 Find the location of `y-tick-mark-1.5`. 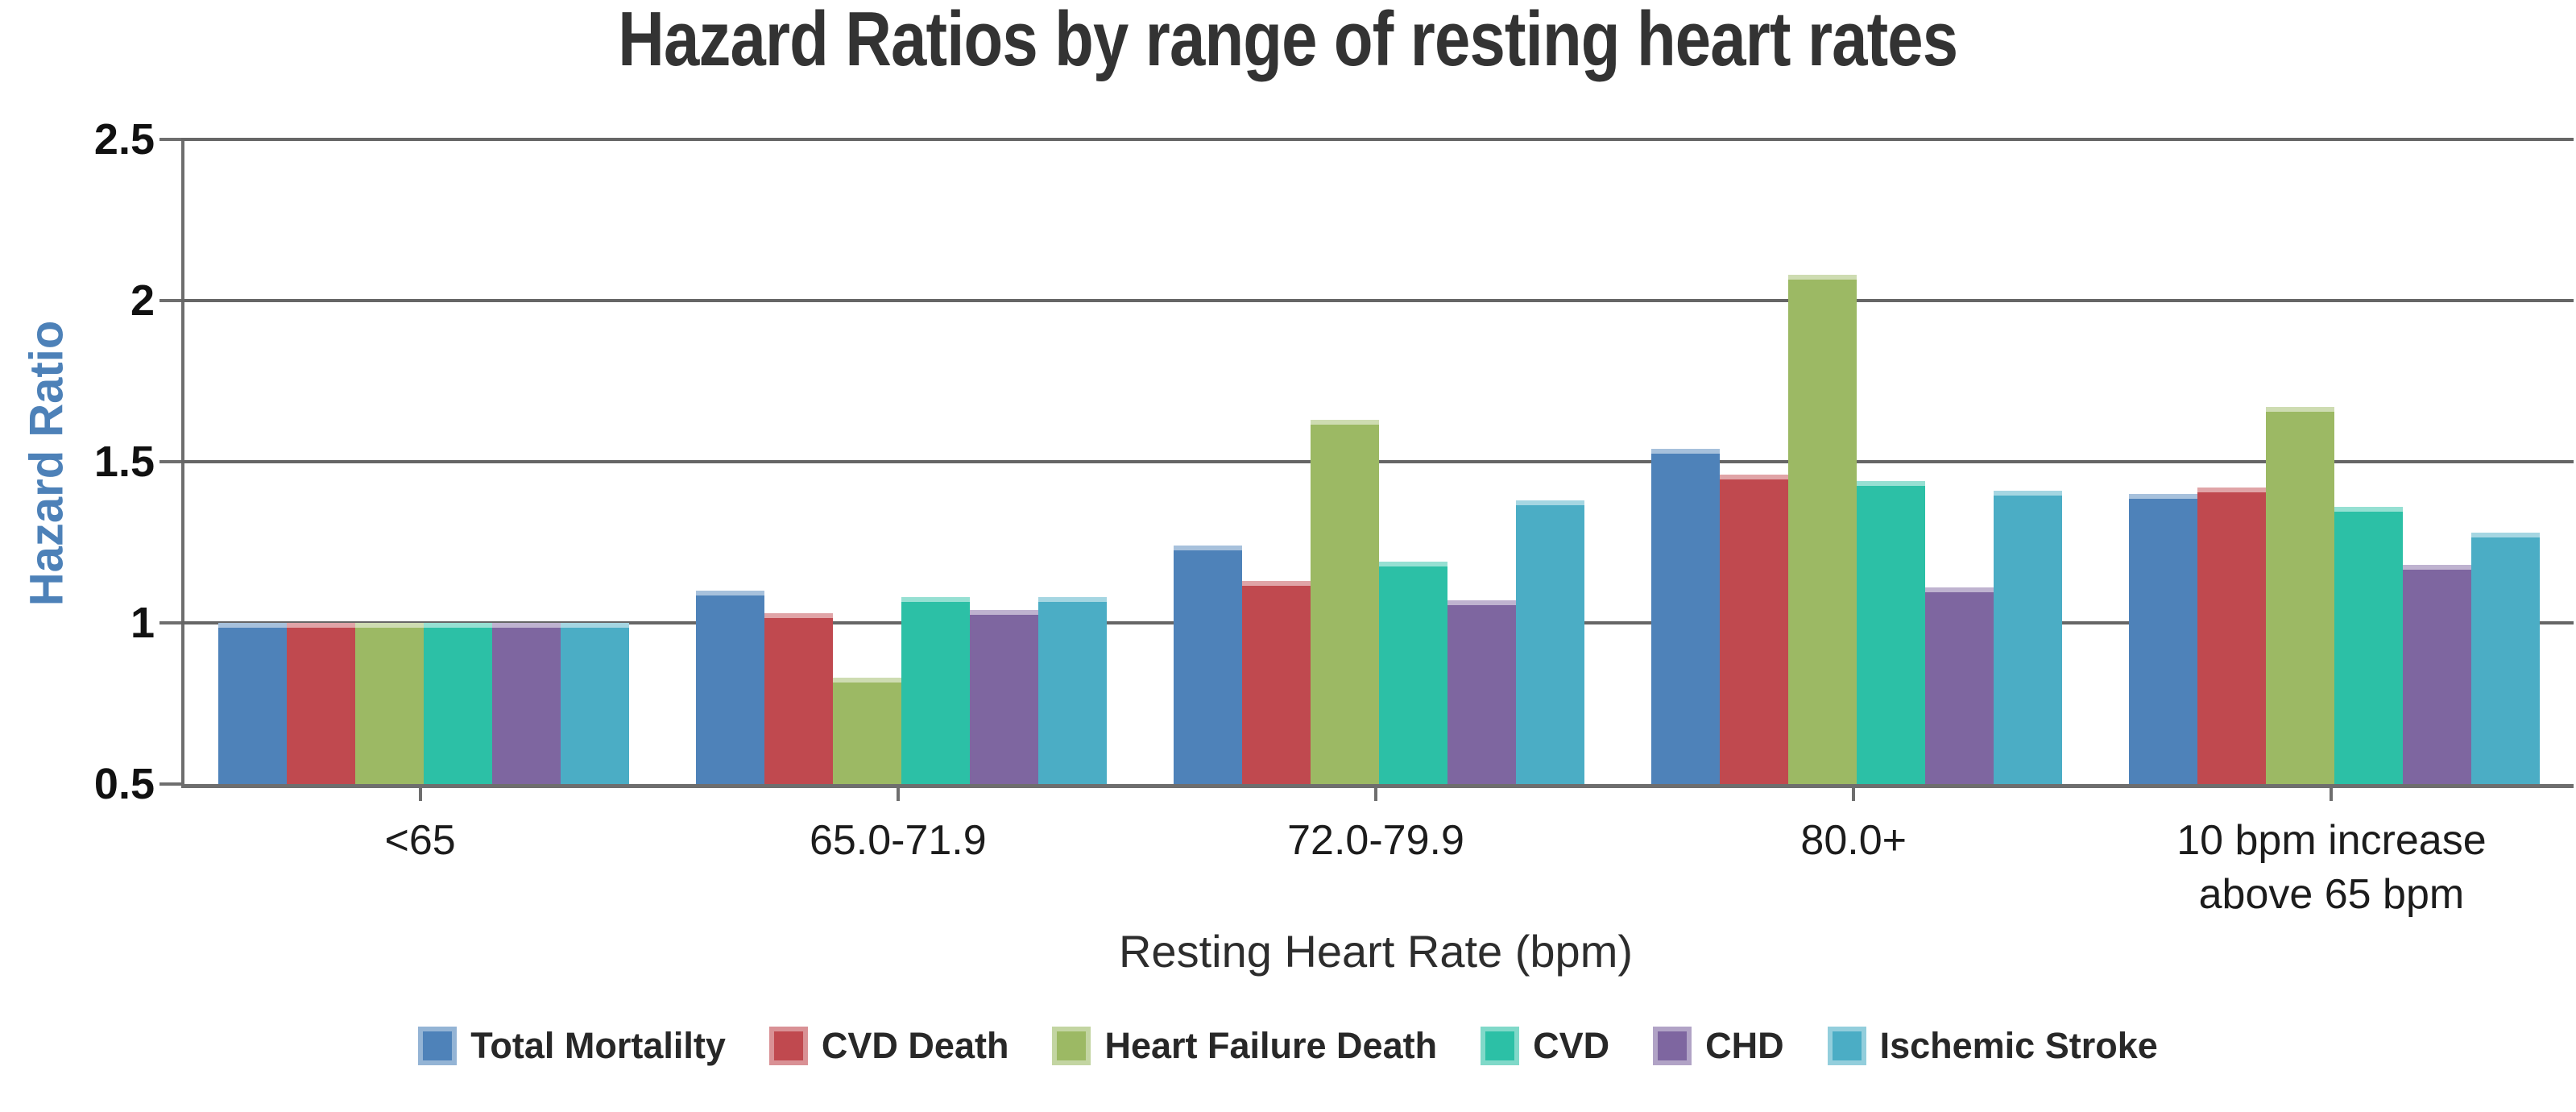

y-tick-mark-1.5 is located at coordinates (170, 462).